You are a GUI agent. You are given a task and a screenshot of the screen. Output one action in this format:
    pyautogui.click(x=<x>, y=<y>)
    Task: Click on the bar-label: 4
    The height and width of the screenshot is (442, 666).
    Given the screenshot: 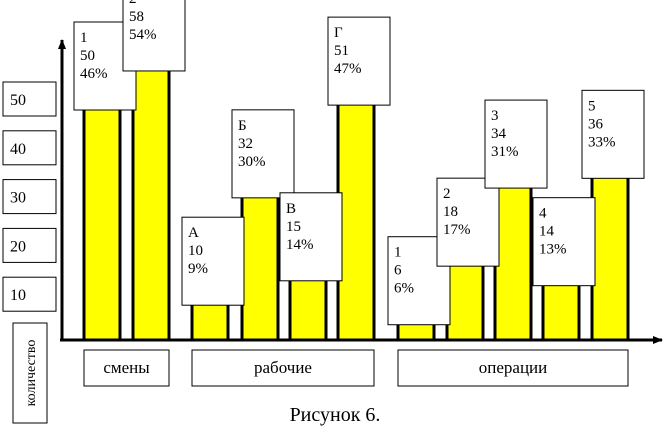 What is the action you would take?
    pyautogui.click(x=543, y=214)
    